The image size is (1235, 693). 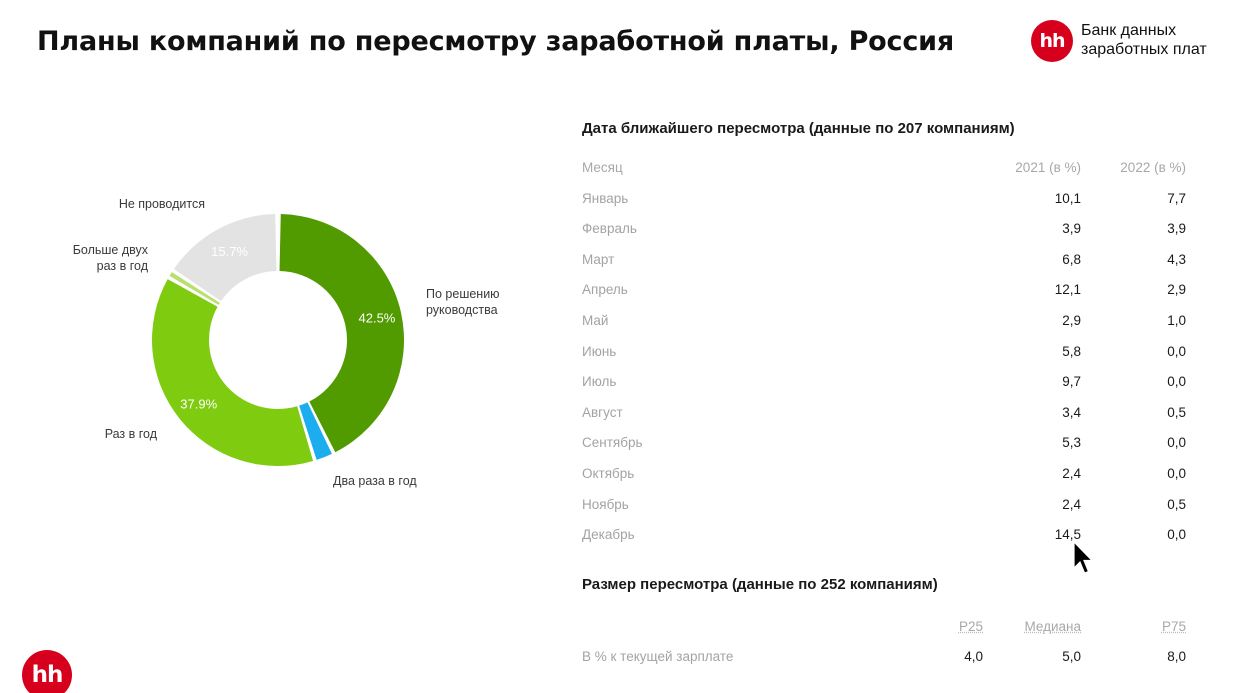 What do you see at coordinates (1053, 627) in the screenshot?
I see `column-header-median: Медиана` at bounding box center [1053, 627].